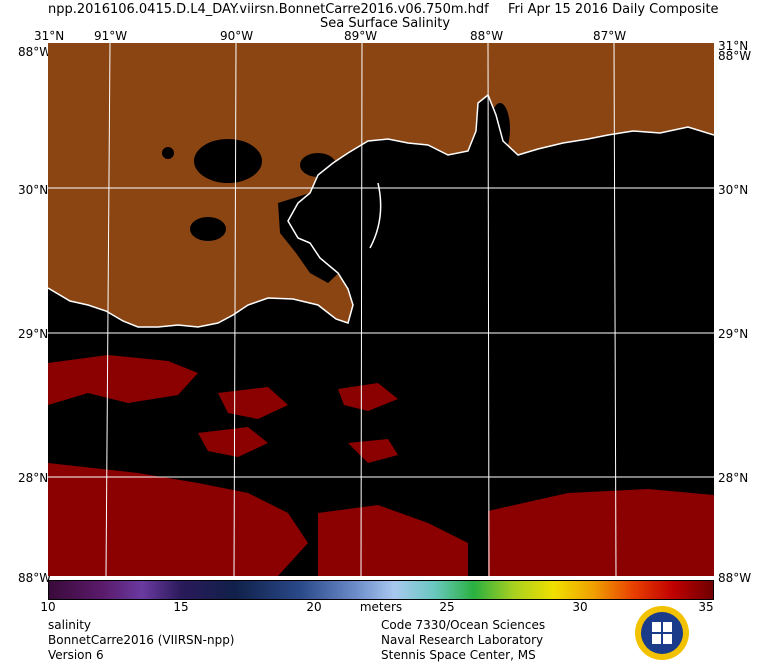 The height and width of the screenshot is (664, 762). What do you see at coordinates (181, 607) in the screenshot?
I see `colorbar-tick-15: 15` at bounding box center [181, 607].